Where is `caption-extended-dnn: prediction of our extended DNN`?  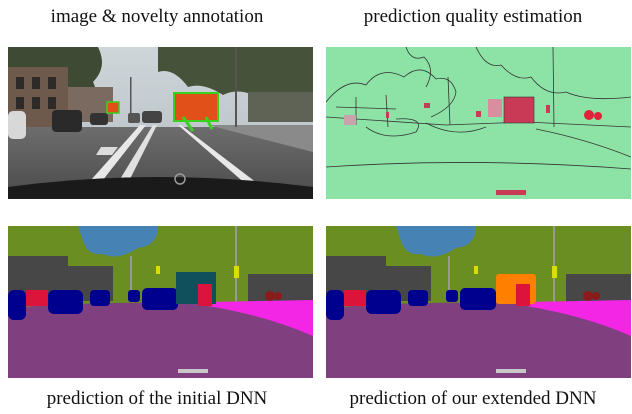 caption-extended-dnn: prediction of our extended DNN is located at coordinates (473, 398).